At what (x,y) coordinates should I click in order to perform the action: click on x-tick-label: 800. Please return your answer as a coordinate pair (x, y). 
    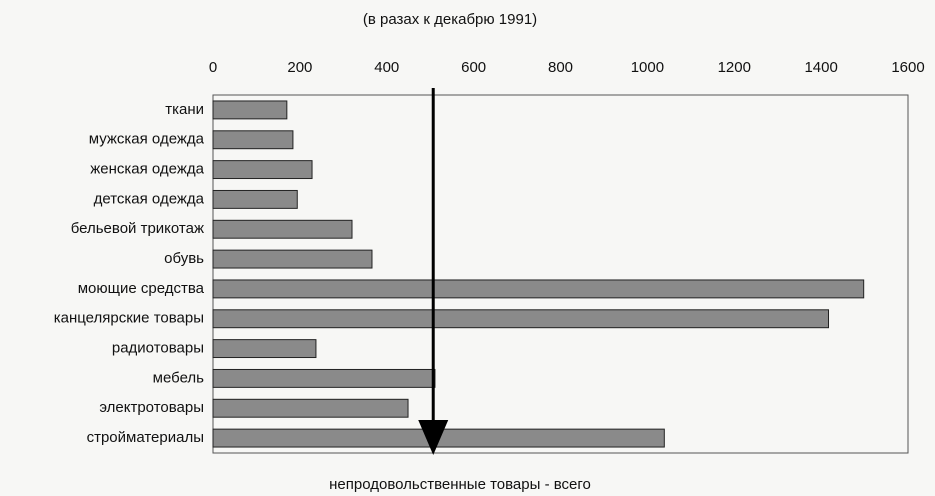
    Looking at the image, I should click on (560, 67).